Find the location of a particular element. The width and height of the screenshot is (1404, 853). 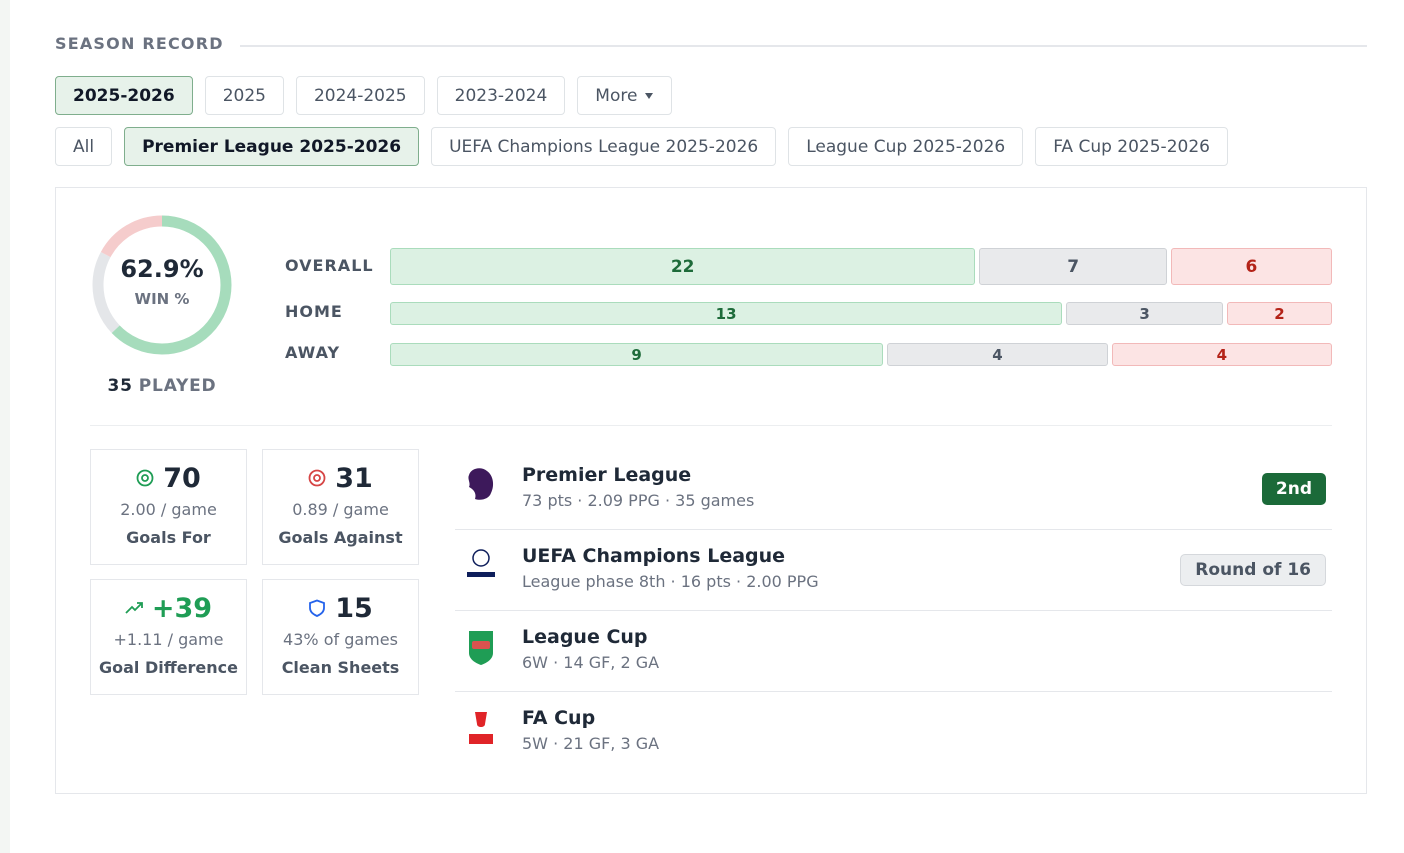

title-rule is located at coordinates (803, 46).